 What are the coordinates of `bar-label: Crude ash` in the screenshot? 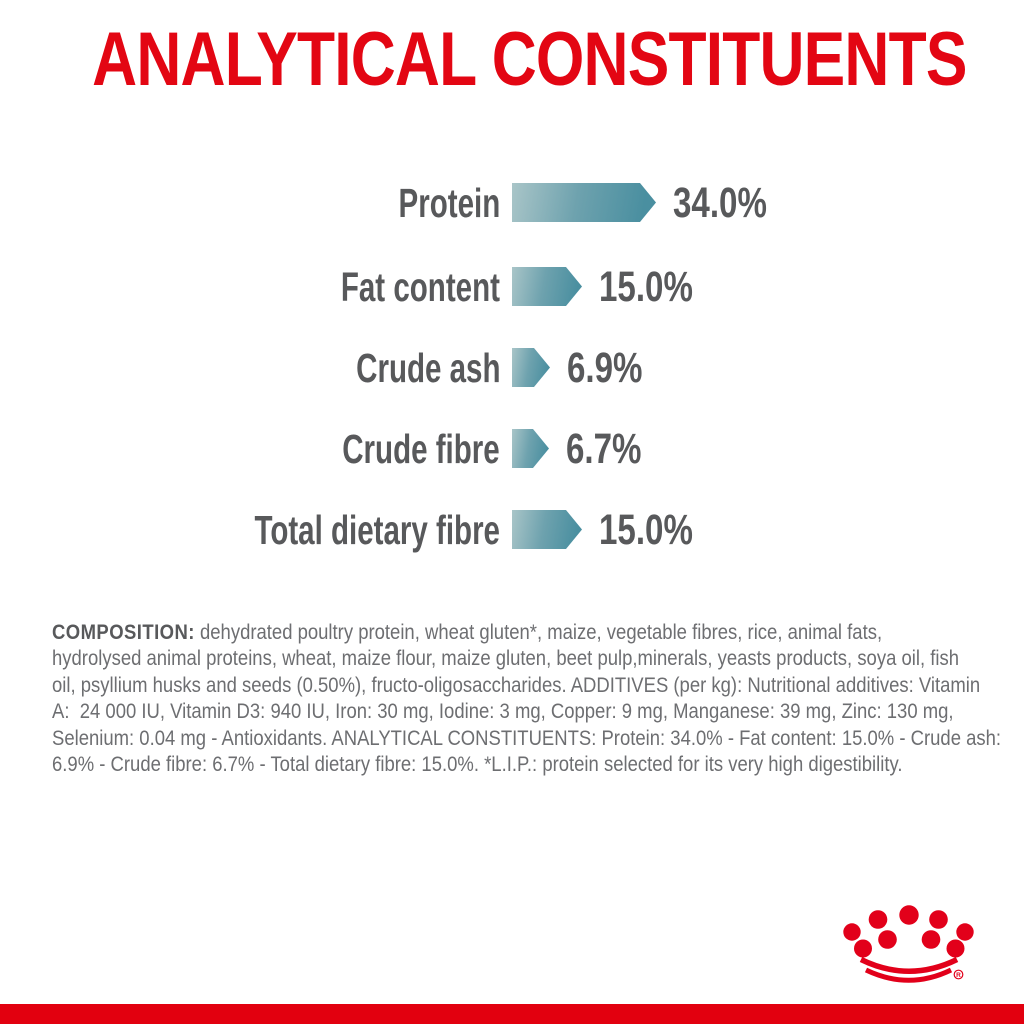 It's located at (427, 368).